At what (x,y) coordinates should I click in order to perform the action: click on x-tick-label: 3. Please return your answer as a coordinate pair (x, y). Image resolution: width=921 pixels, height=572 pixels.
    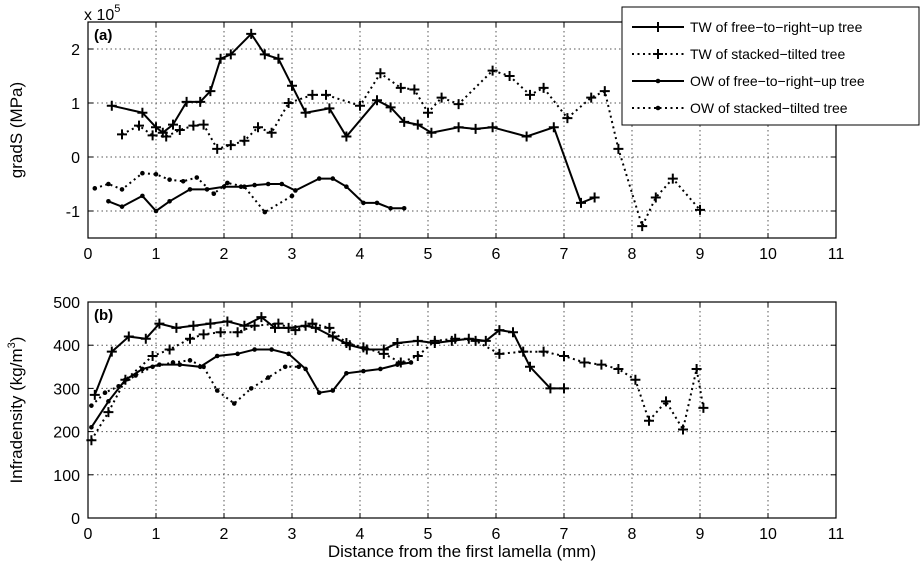
    Looking at the image, I should click on (292, 254).